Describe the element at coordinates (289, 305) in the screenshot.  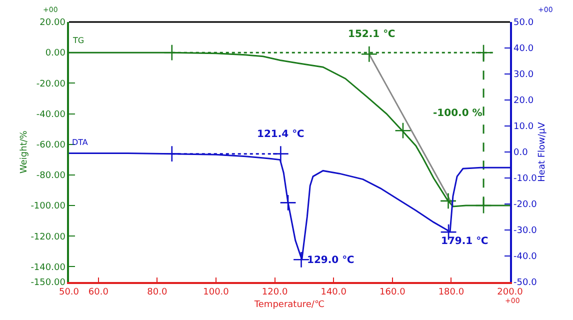
I see `x-axis-title: Temperature/℃` at that location.